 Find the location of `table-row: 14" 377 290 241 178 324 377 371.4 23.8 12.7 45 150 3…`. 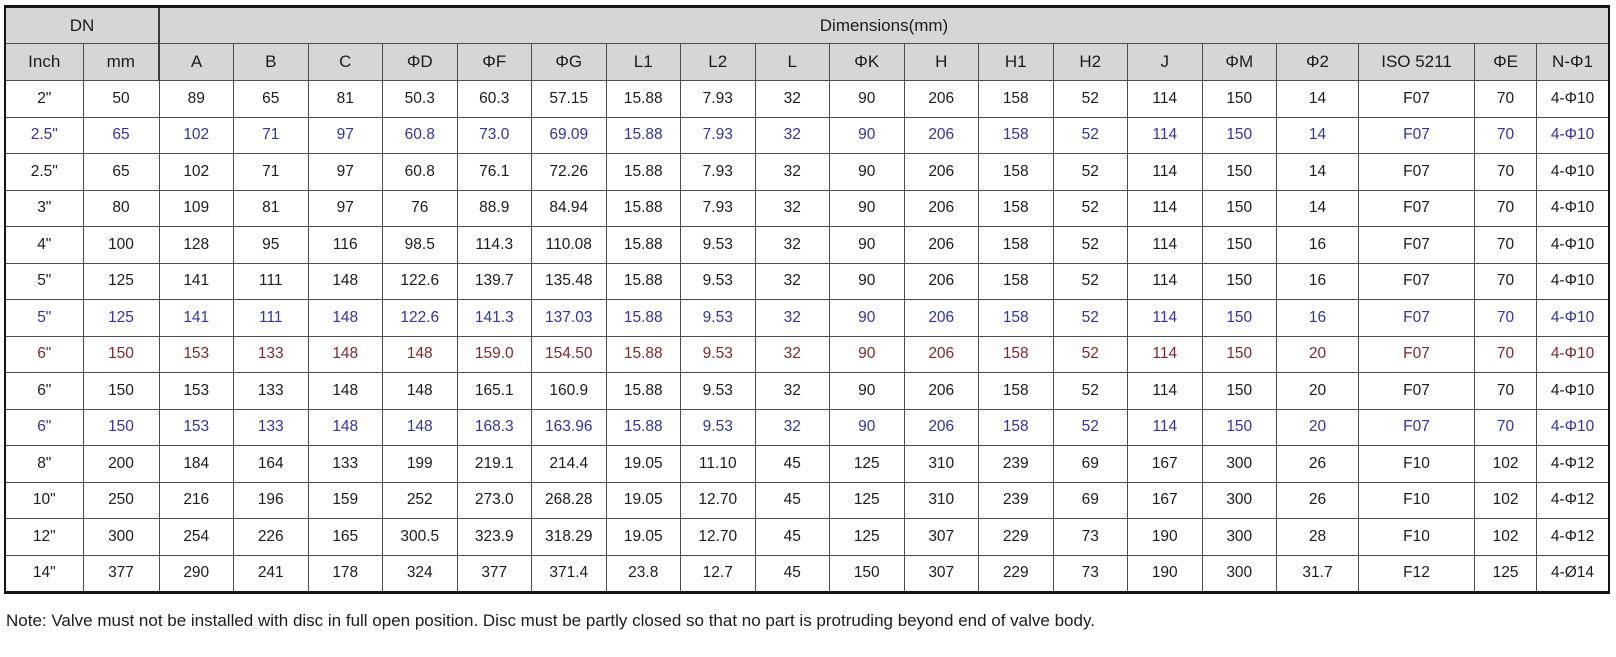

table-row: 14" 377 290 241 178 324 377 371.4 23.8 12.7 45 150 3… is located at coordinates (807, 573).